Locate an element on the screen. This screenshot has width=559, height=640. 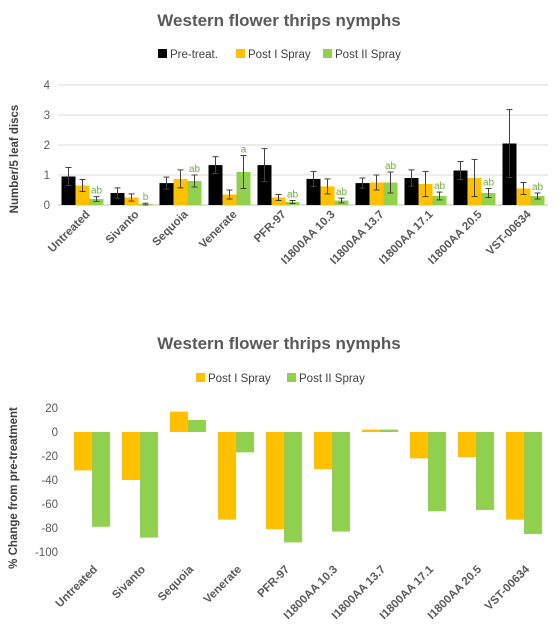
chart-1-bars is located at coordinates (303, 174).